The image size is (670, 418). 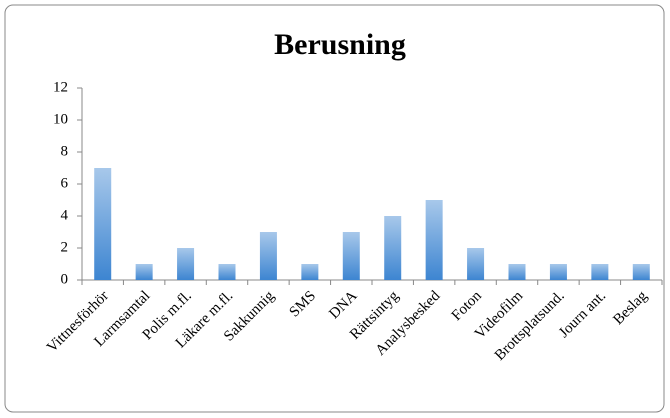 I want to click on y-tick-label: 6, so click(x=65, y=183).